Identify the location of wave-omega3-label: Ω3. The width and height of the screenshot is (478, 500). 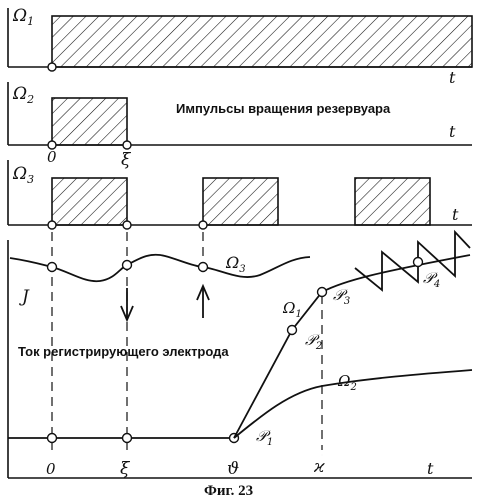
(235, 264).